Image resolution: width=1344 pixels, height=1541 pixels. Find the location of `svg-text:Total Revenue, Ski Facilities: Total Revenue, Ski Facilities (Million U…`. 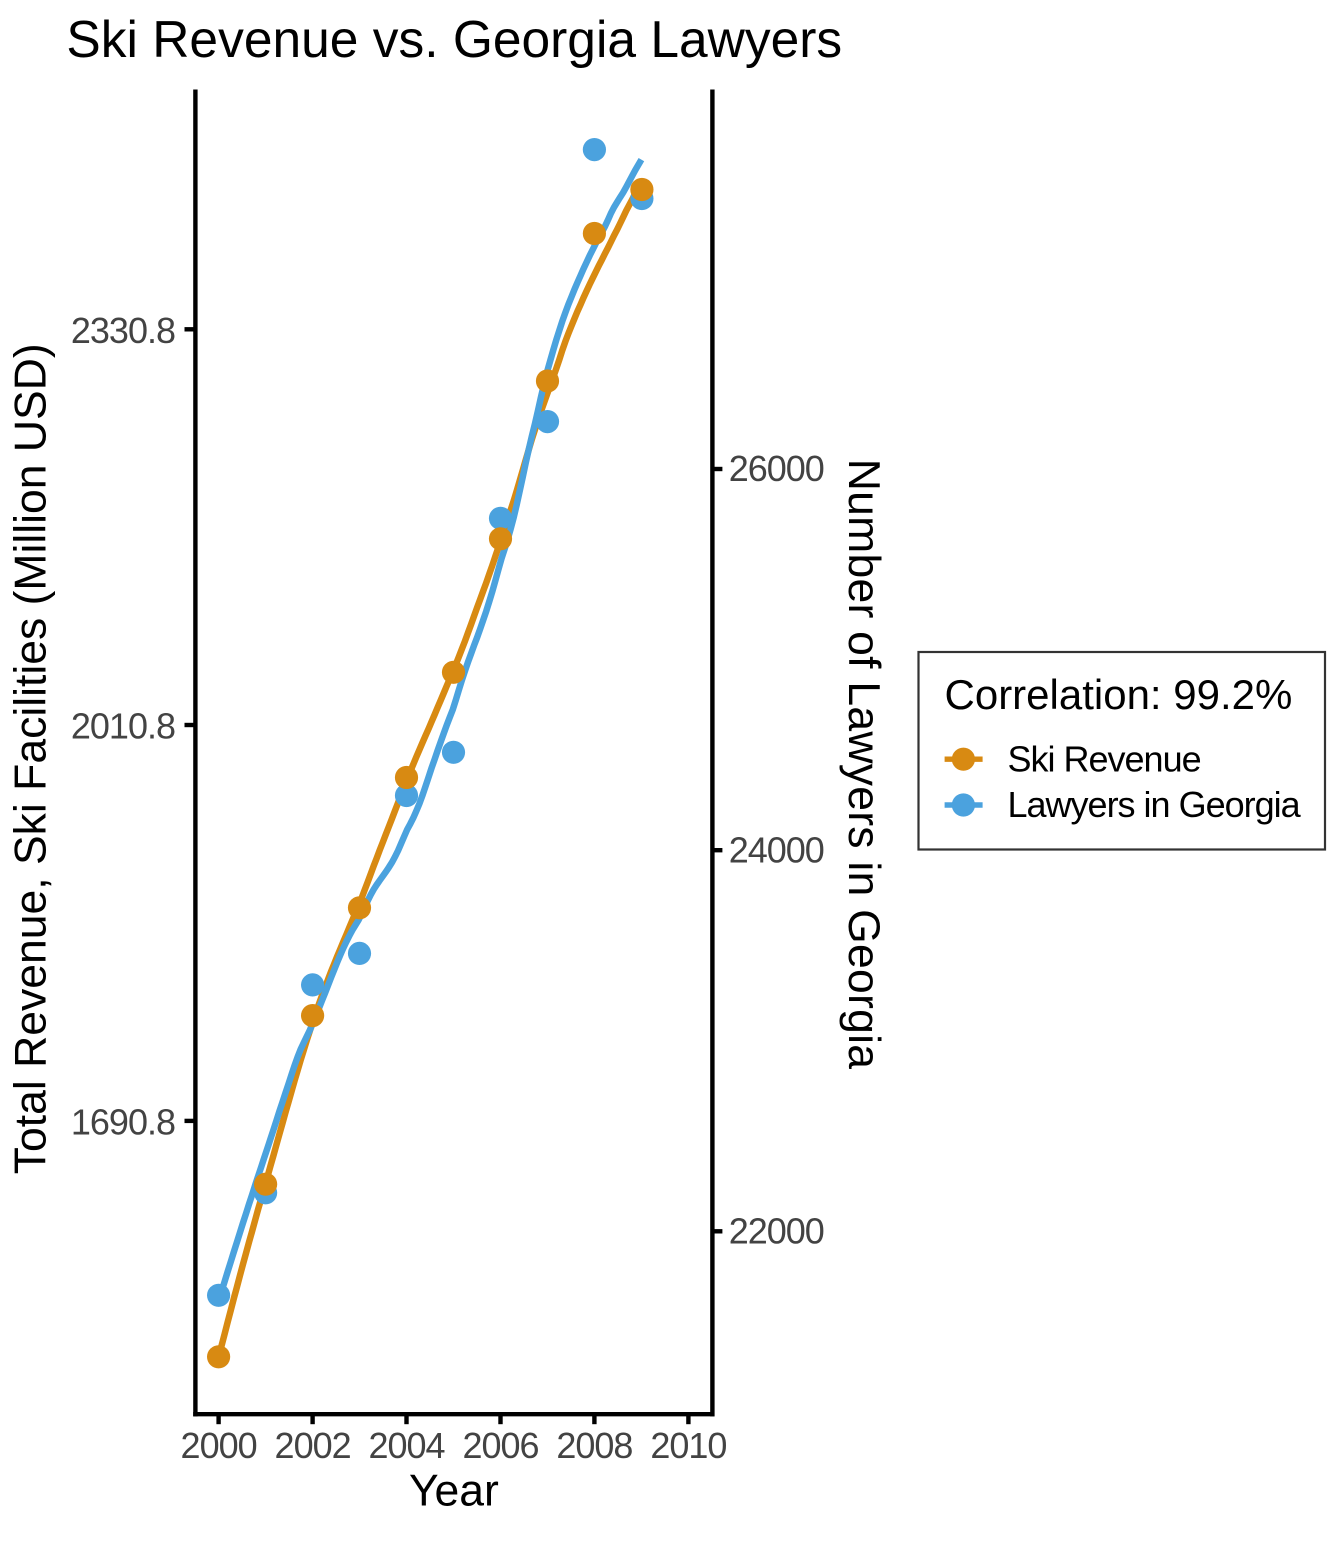

svg-text:Total Revenue, Ski Facilities: Total Revenue, Ski Facilities (Million U… is located at coordinates (31, 758).